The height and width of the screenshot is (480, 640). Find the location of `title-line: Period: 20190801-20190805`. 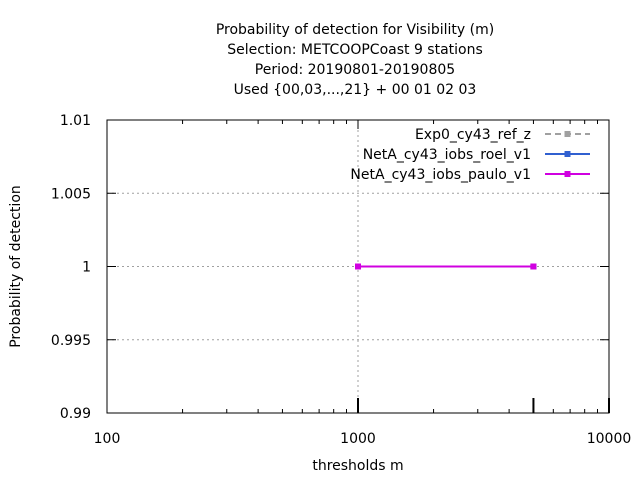

title-line: Period: 20190801-20190805 is located at coordinates (355, 70).